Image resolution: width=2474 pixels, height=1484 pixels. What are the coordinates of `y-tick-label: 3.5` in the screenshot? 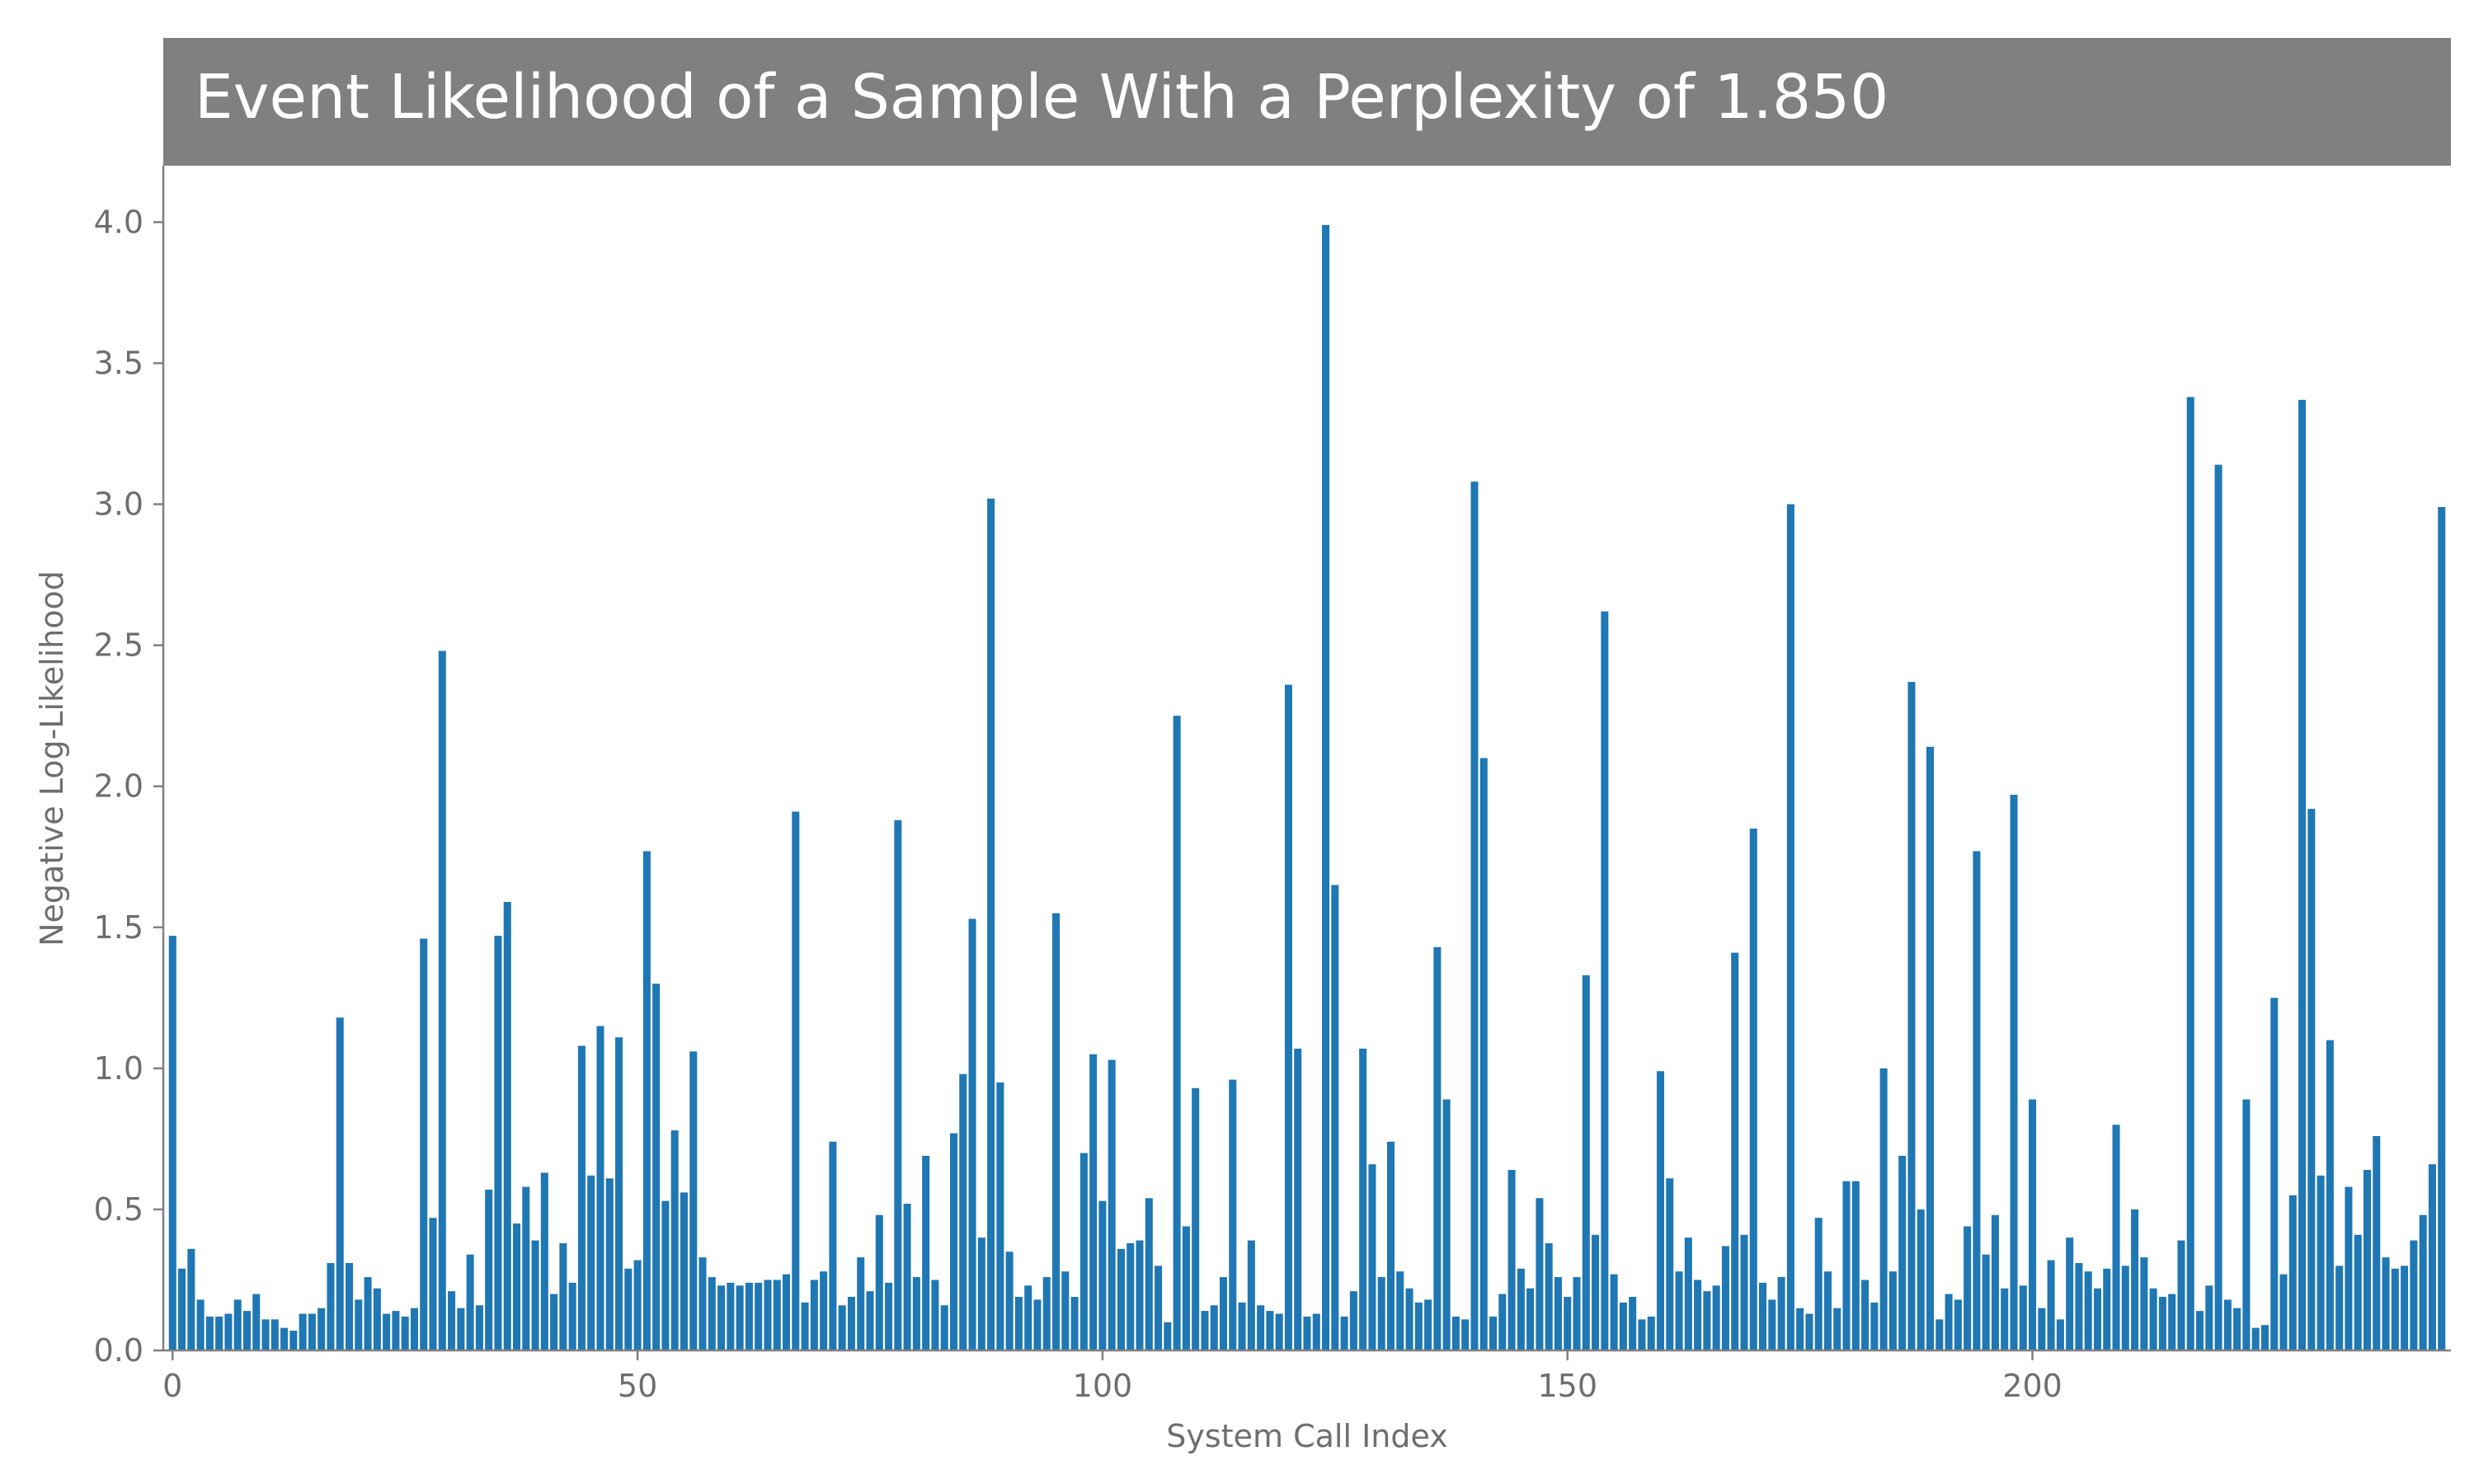 It's located at (118, 363).